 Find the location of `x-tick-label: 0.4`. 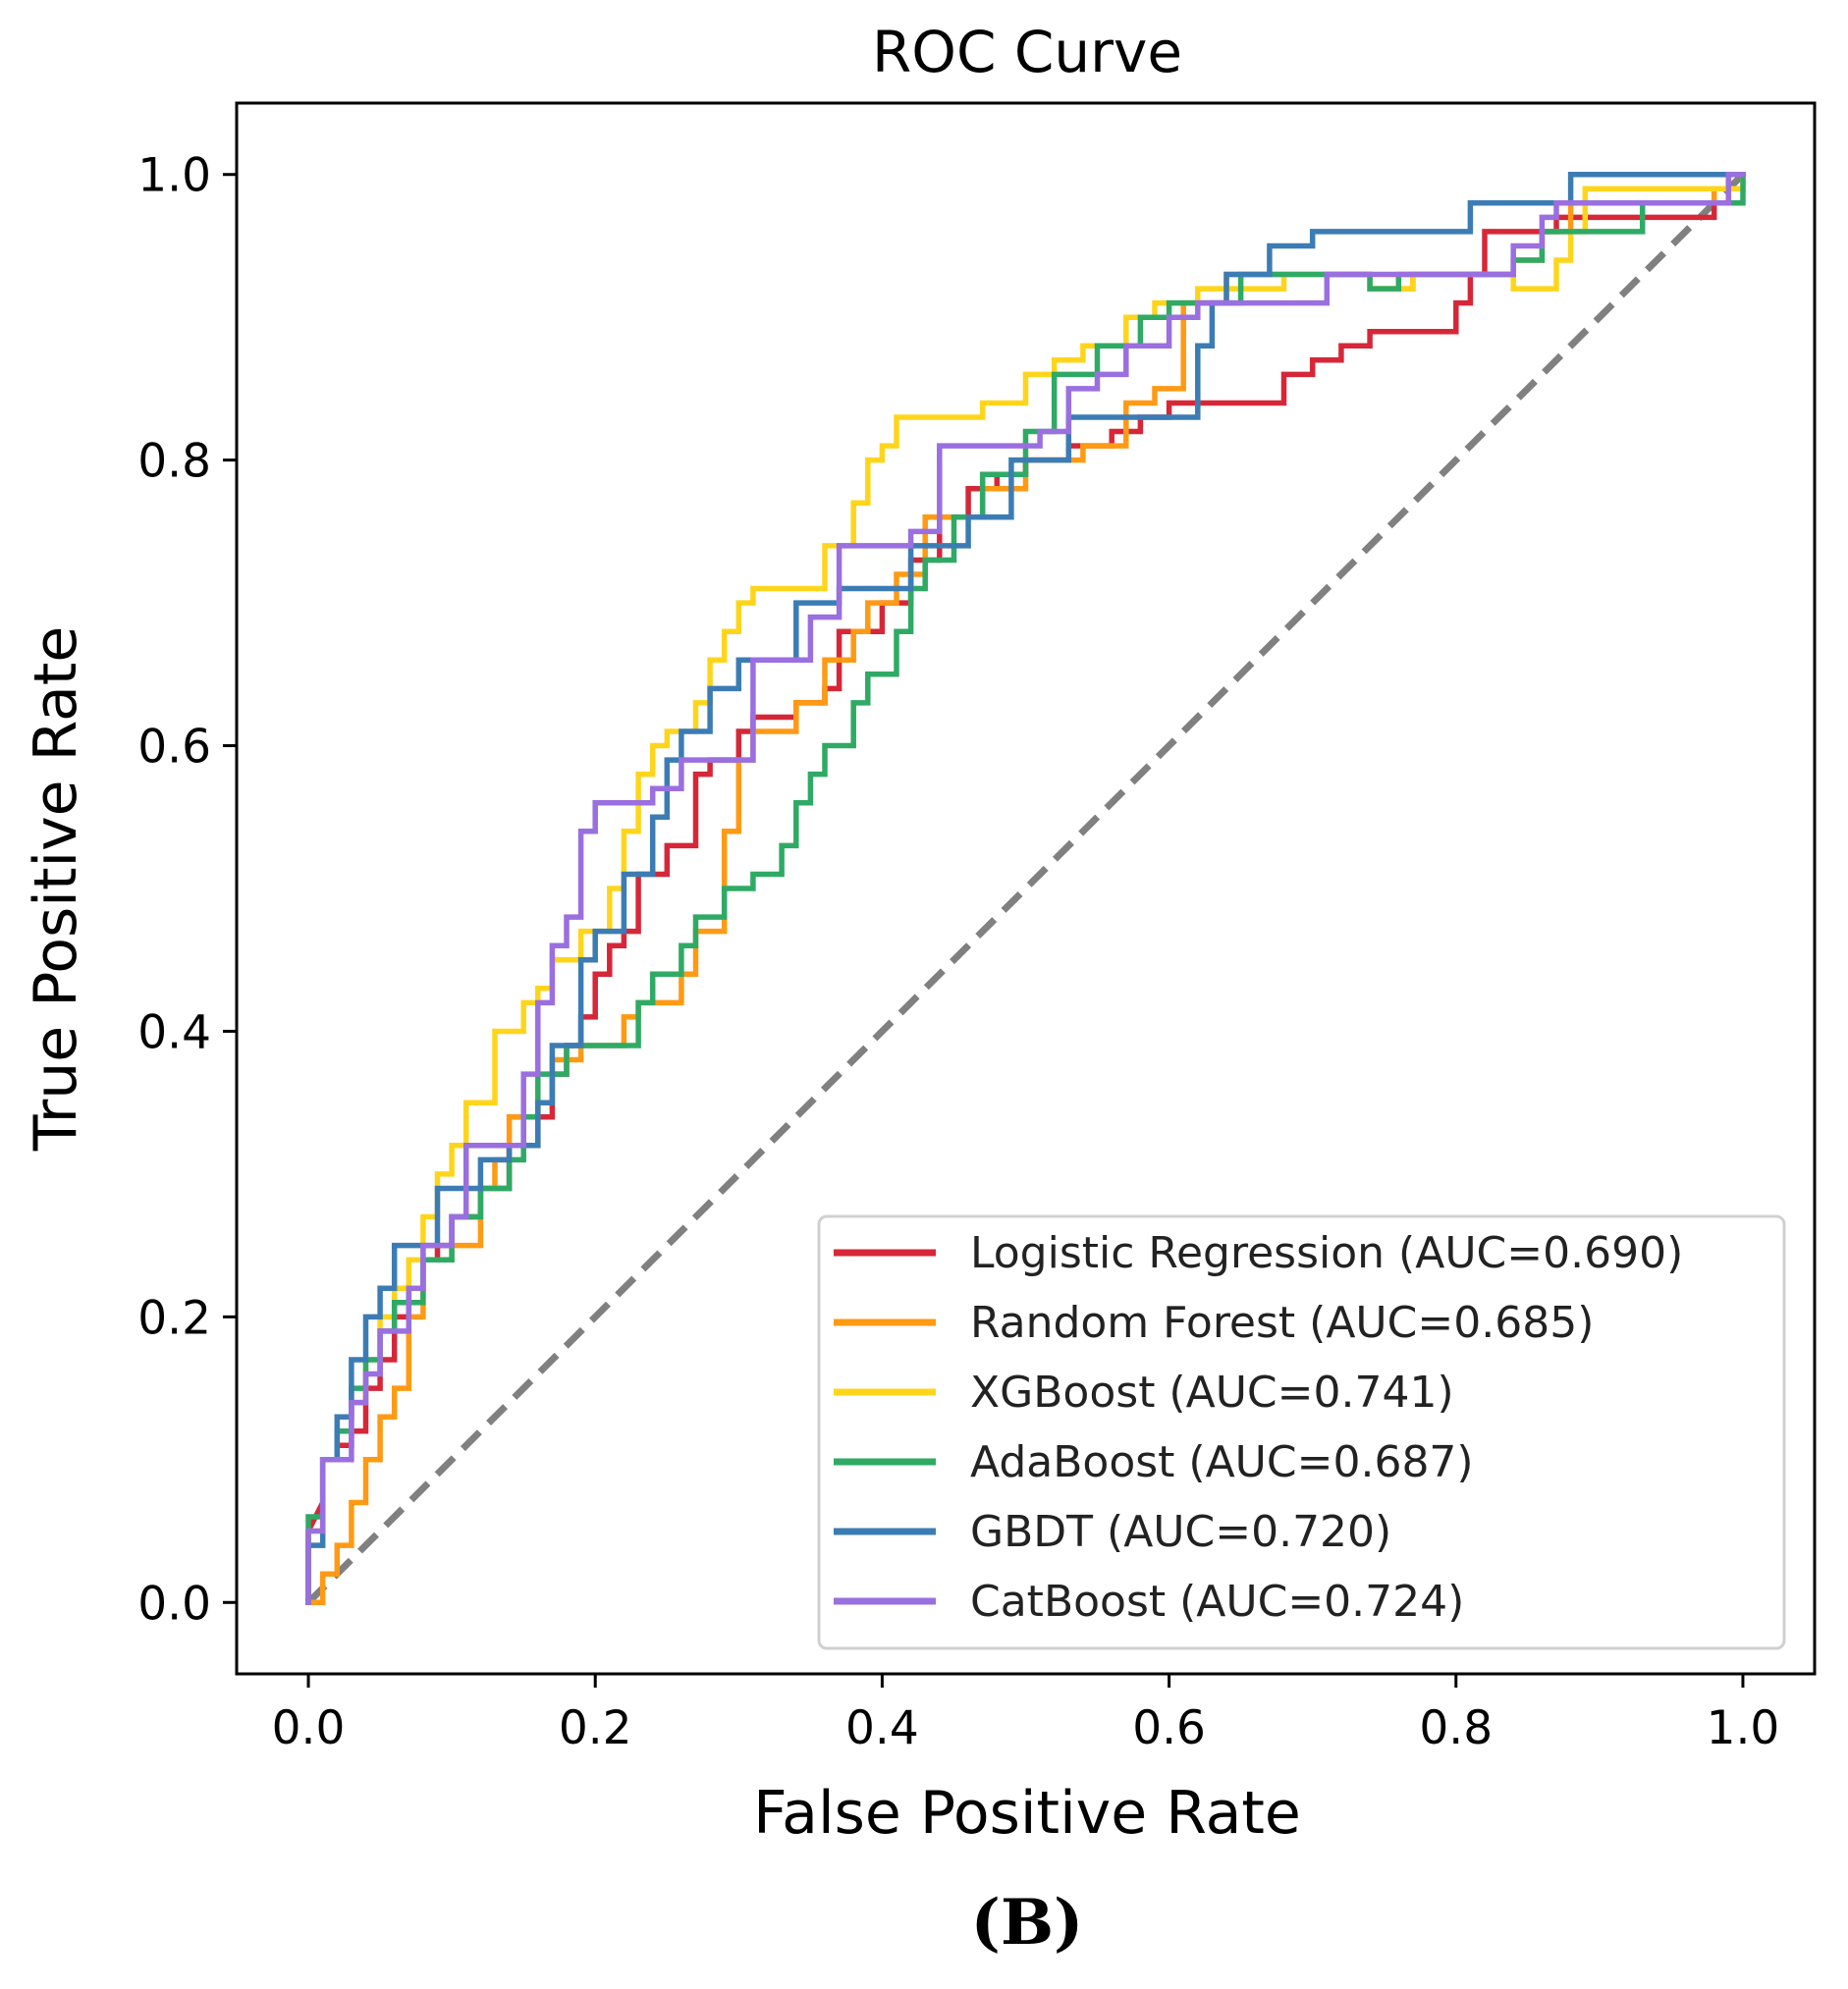

x-tick-label: 0.4 is located at coordinates (882, 1728).